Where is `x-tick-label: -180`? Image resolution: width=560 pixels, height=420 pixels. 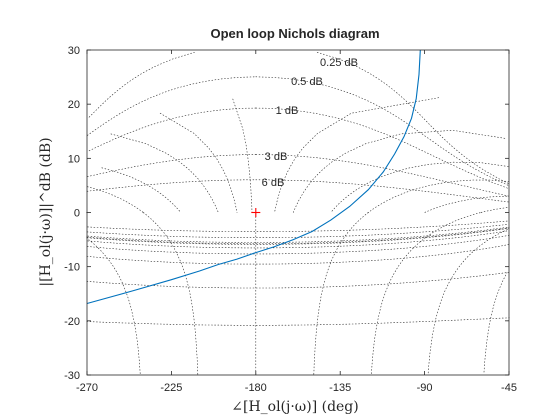 x-tick-label: -180 is located at coordinates (256, 388).